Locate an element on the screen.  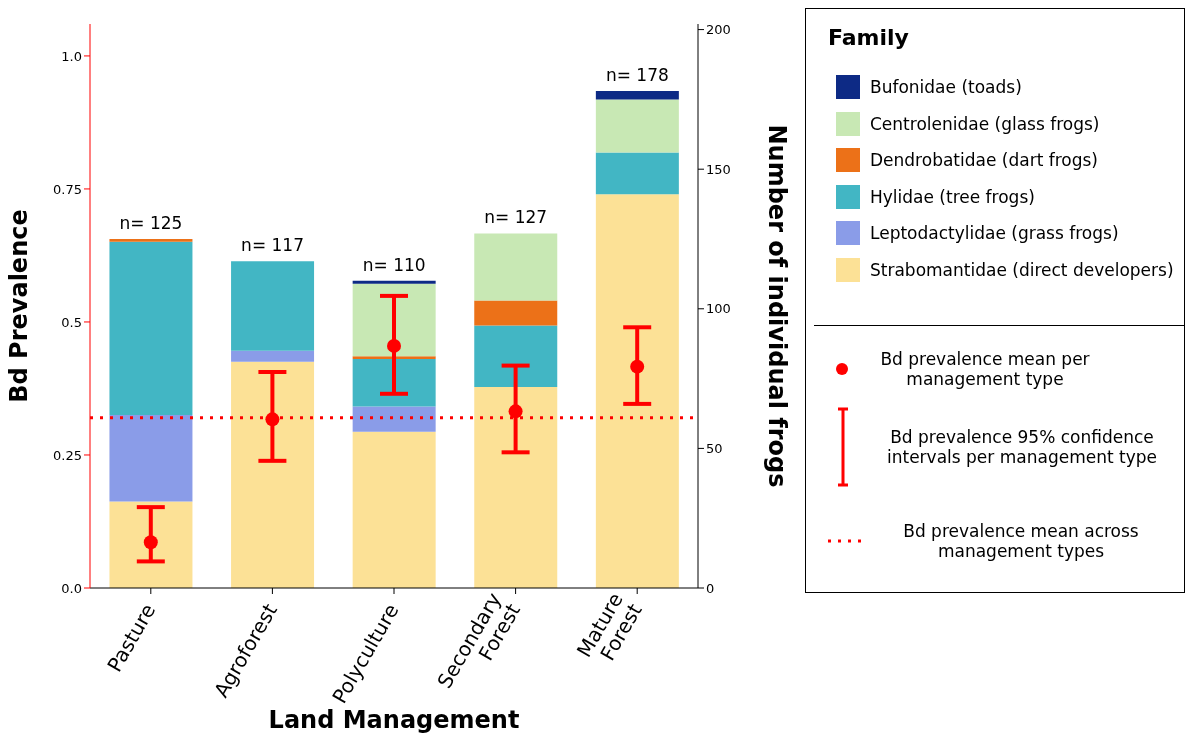
legend-label: Bufonidae (toads) is located at coordinates (946, 87).